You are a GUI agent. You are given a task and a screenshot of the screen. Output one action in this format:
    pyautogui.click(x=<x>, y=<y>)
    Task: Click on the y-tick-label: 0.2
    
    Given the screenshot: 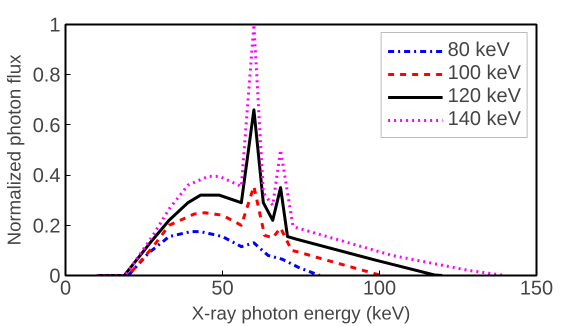 What is the action you would take?
    pyautogui.click(x=46, y=226)
    